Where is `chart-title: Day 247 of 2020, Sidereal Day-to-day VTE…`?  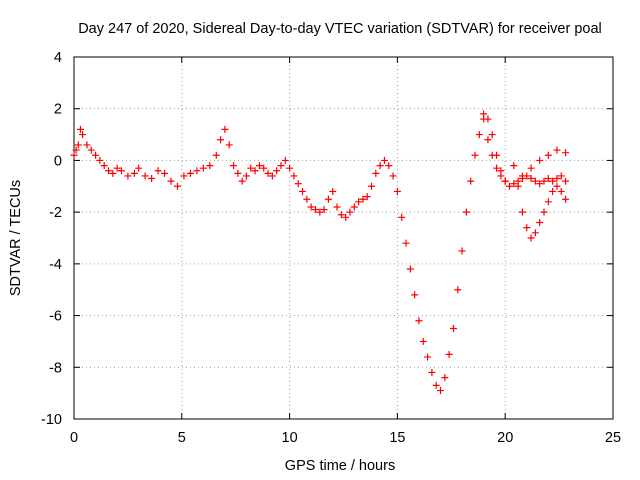 chart-title: Day 247 of 2020, Sidereal Day-to-day VTE… is located at coordinates (340, 29).